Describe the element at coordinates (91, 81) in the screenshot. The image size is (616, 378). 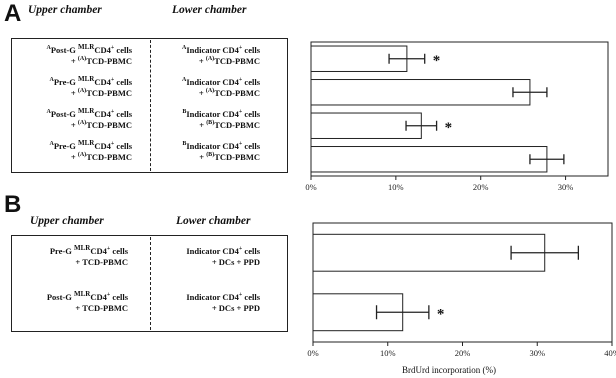
I see `panel-a-row-2-upper-line1: APre-G MLRCD4+ cells` at that location.